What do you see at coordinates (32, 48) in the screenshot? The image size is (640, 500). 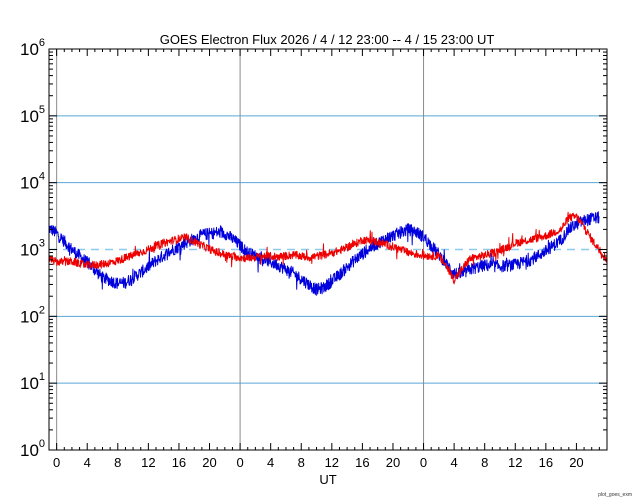 I see `y-tick-label: 10⁶` at bounding box center [32, 48].